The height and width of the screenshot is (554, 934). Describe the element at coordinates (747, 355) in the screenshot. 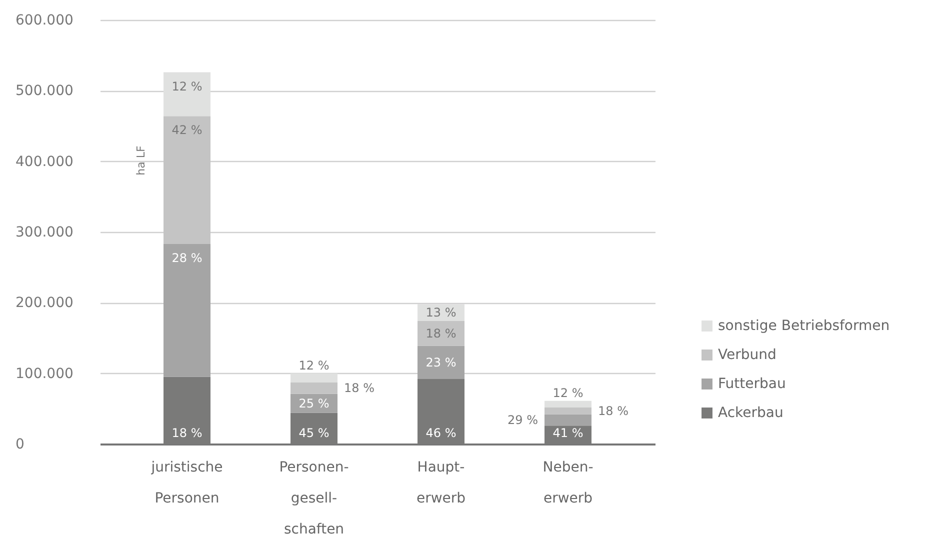

I see `legend-label: Verbund` at that location.